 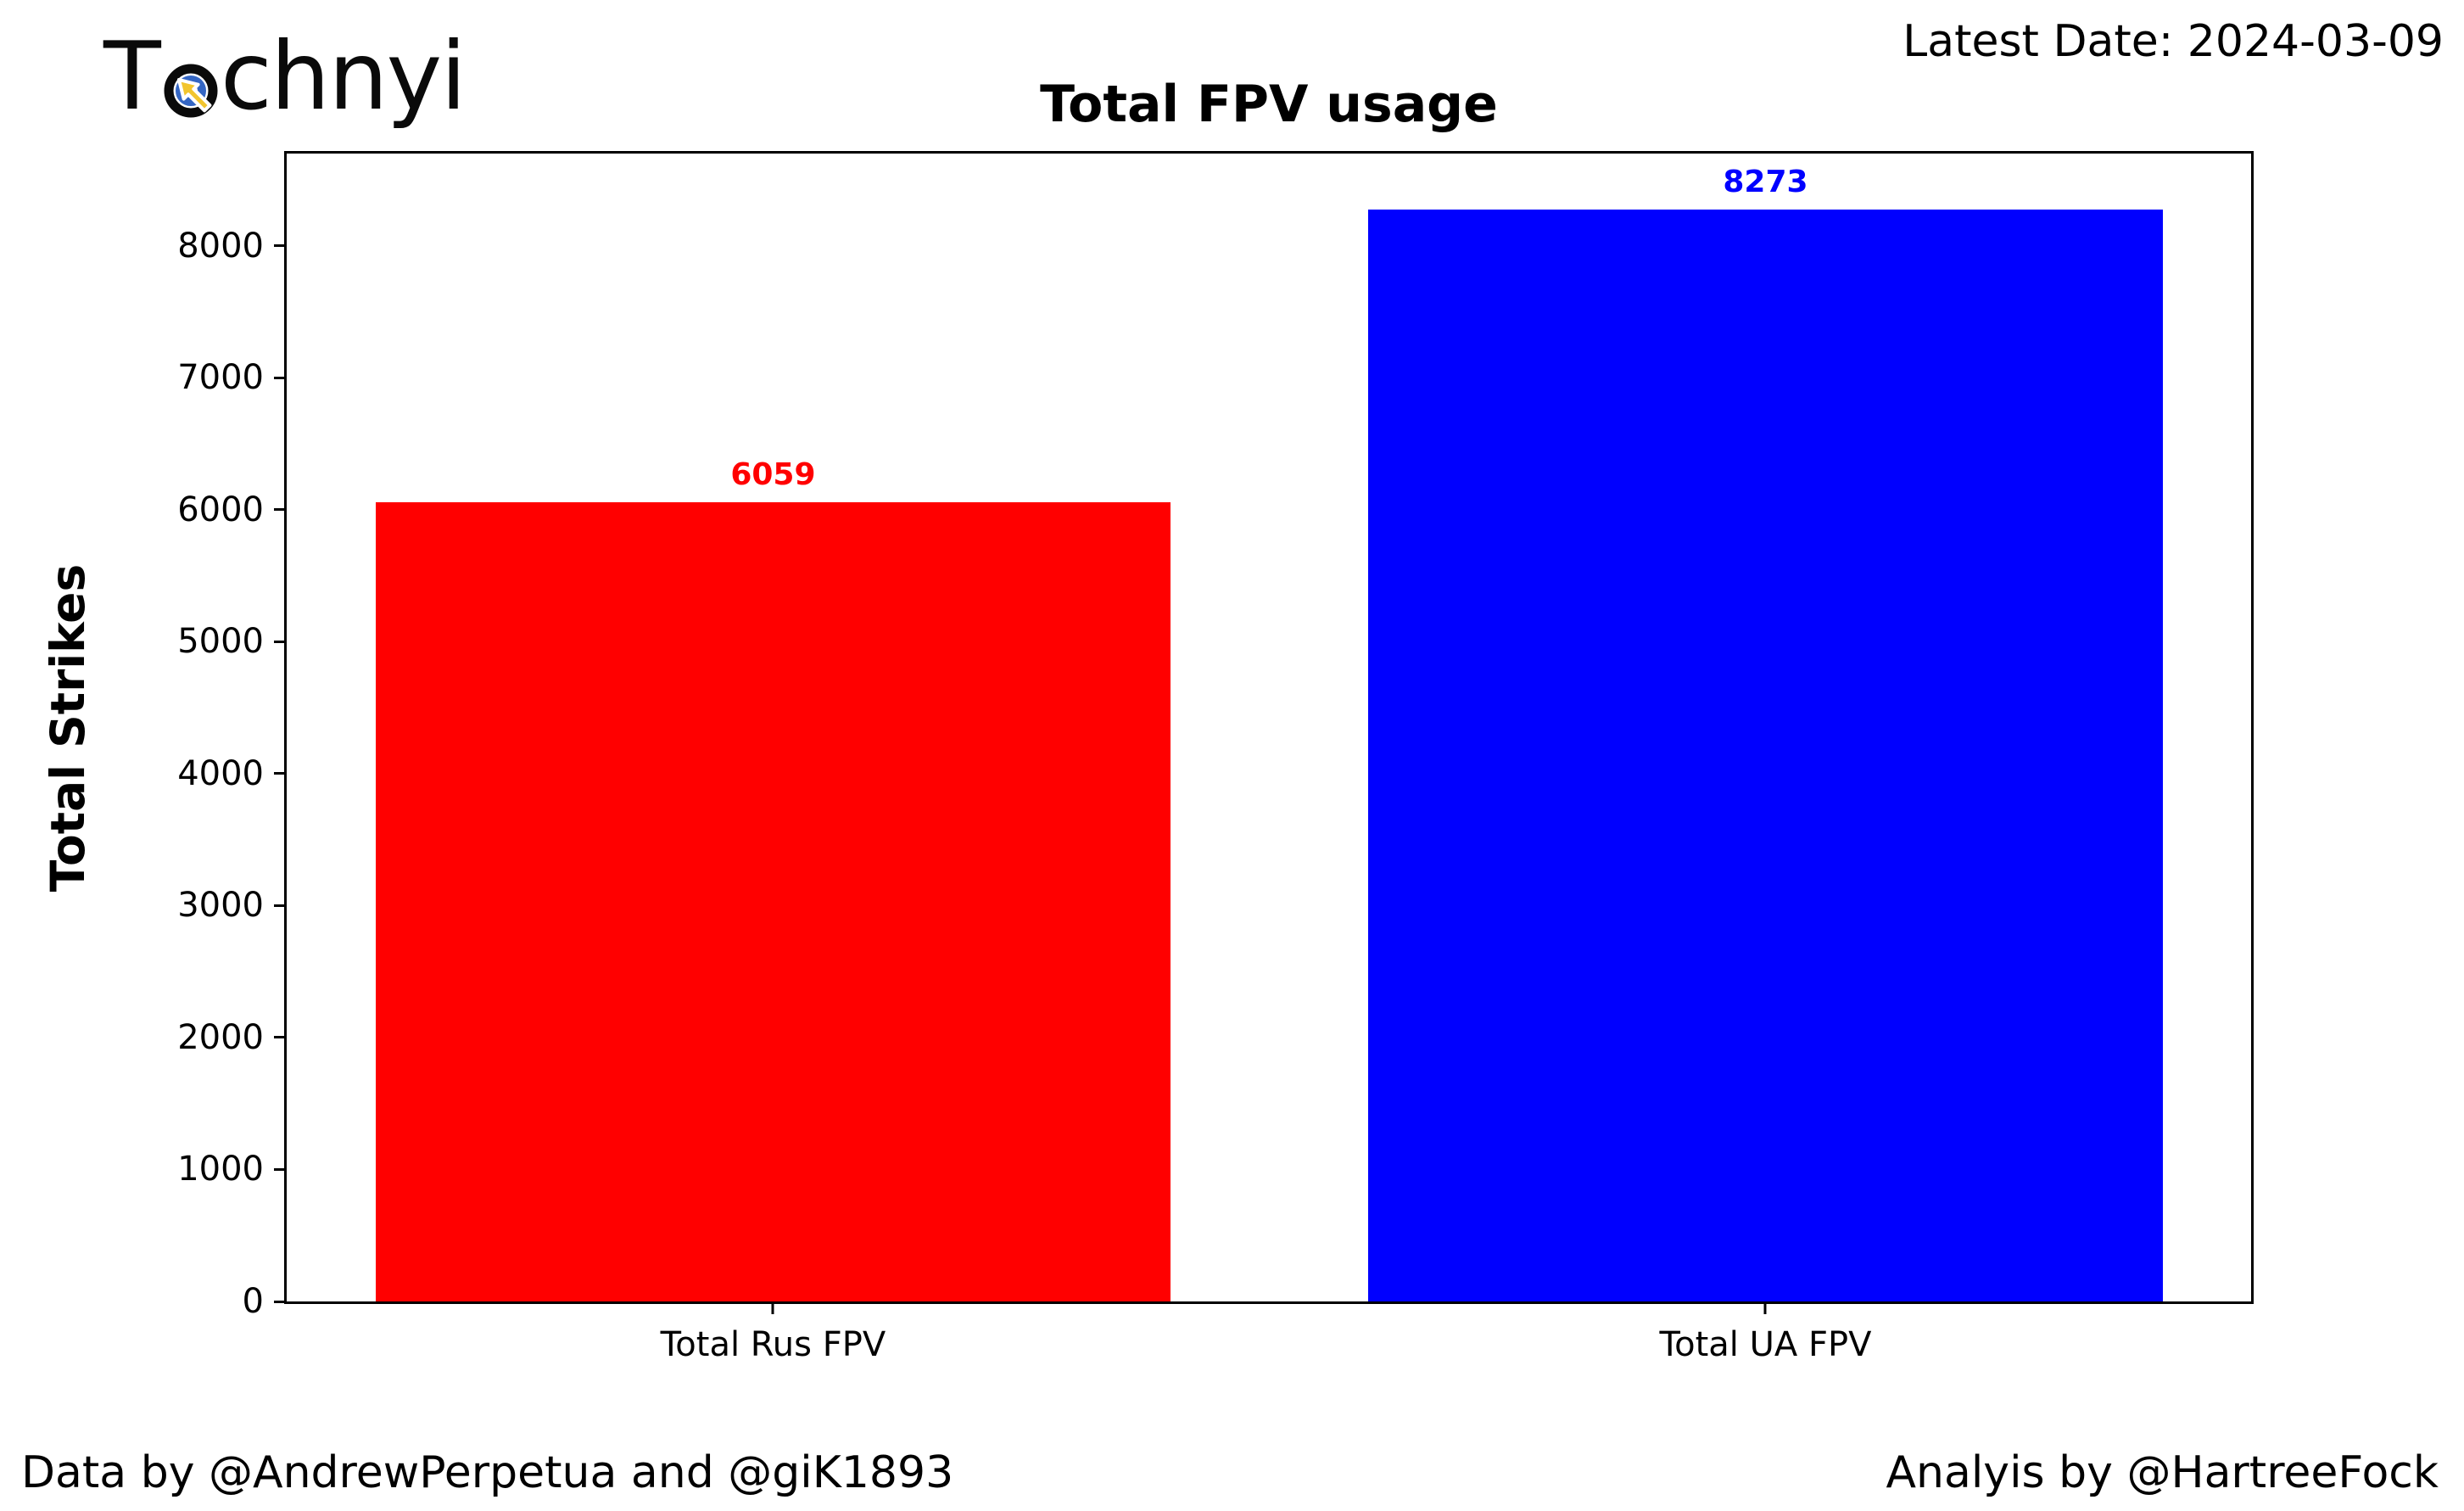 I want to click on chart-title: Total FPV usage, so click(x=1269, y=104).